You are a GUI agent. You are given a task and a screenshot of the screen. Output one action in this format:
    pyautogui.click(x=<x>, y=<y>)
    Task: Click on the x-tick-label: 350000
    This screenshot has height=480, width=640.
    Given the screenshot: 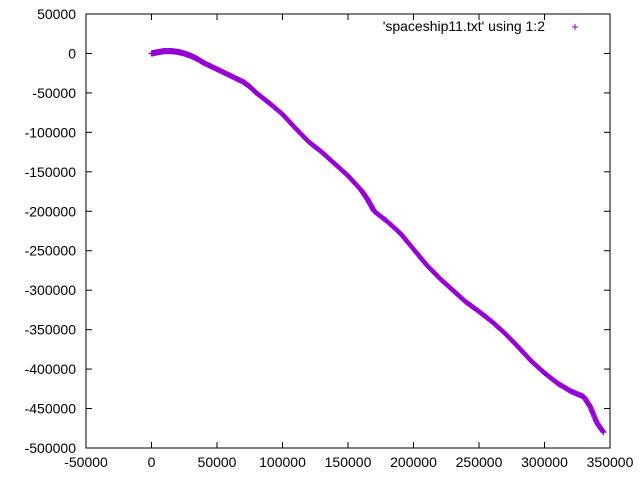 What is the action you would take?
    pyautogui.click(x=610, y=462)
    